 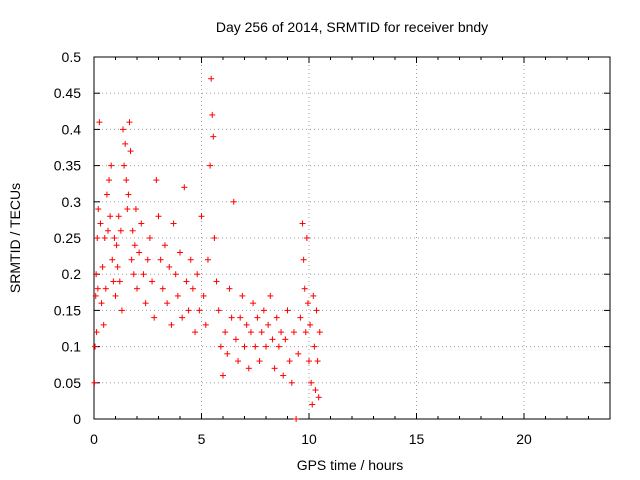 What do you see at coordinates (72, 202) in the screenshot?
I see `y-tick-label: 0.3` at bounding box center [72, 202].